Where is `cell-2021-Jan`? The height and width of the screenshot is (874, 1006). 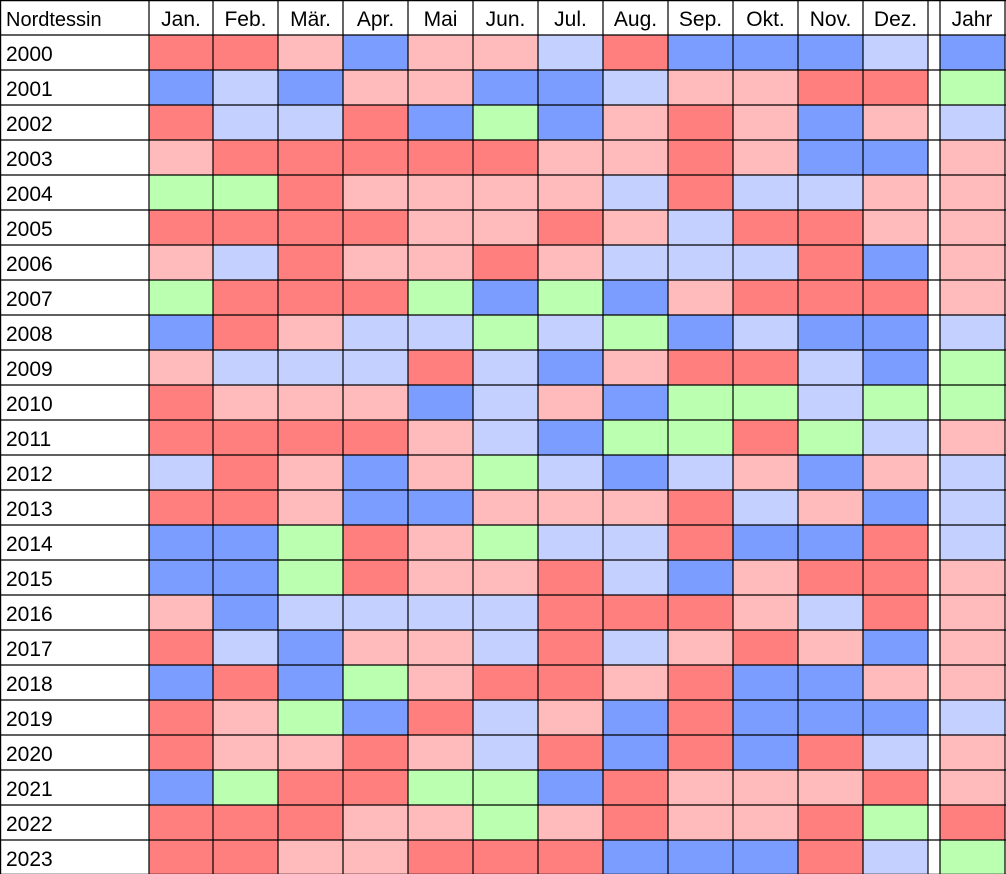 cell-2021-Jan is located at coordinates (181, 787).